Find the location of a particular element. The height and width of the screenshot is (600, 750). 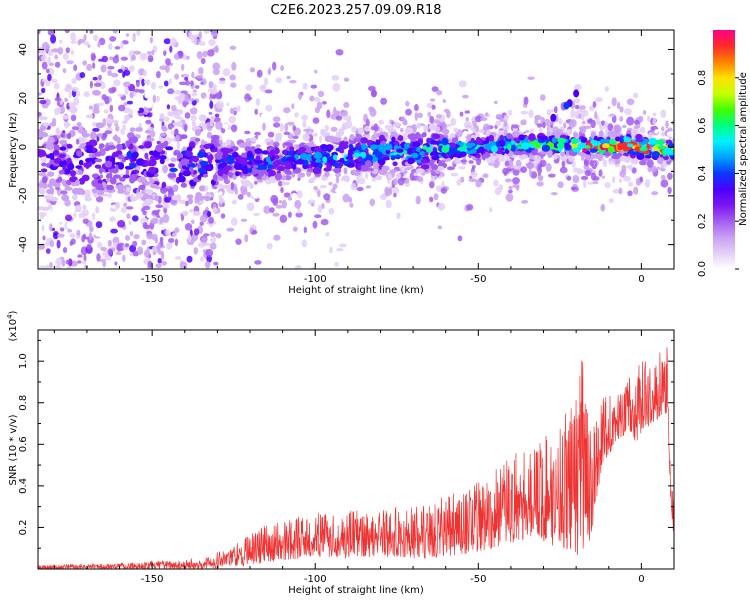

snr-y-scale: (x104) is located at coordinates (12, 325).